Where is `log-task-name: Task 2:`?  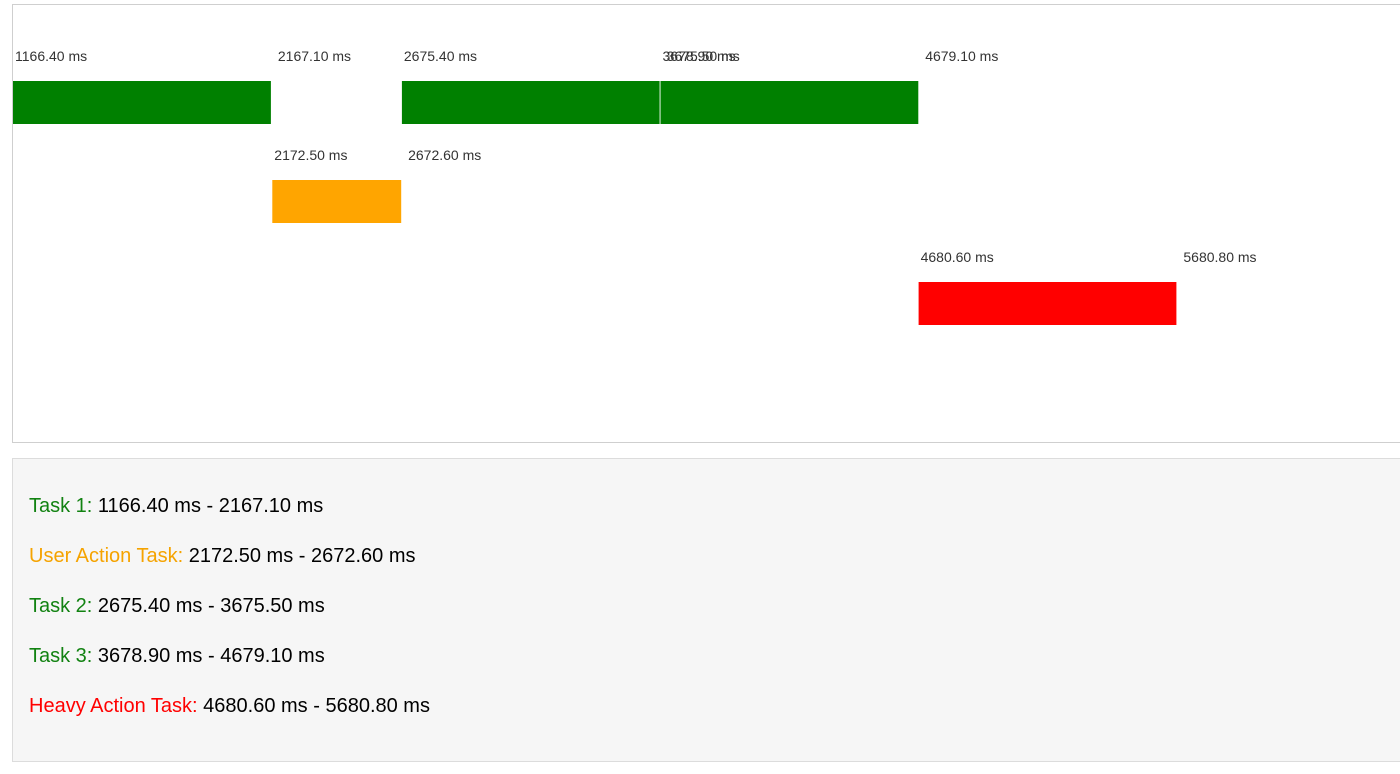 log-task-name: Task 2: is located at coordinates (61, 606).